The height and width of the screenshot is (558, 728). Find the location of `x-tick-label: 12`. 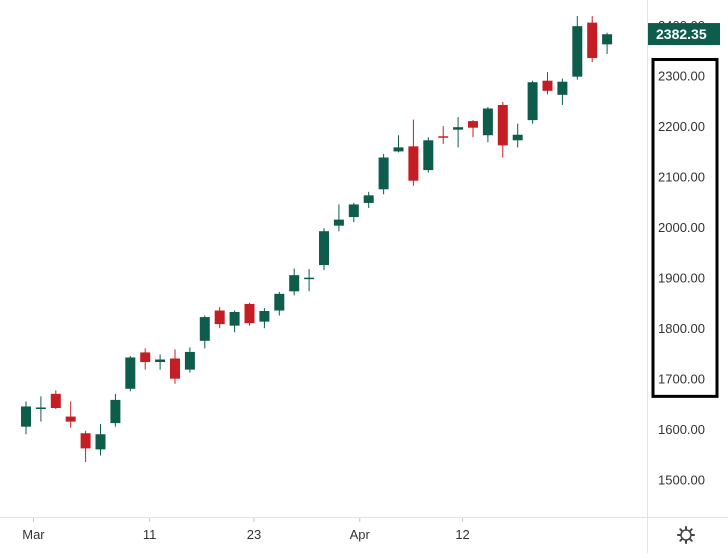

x-tick-label: 12 is located at coordinates (462, 534).